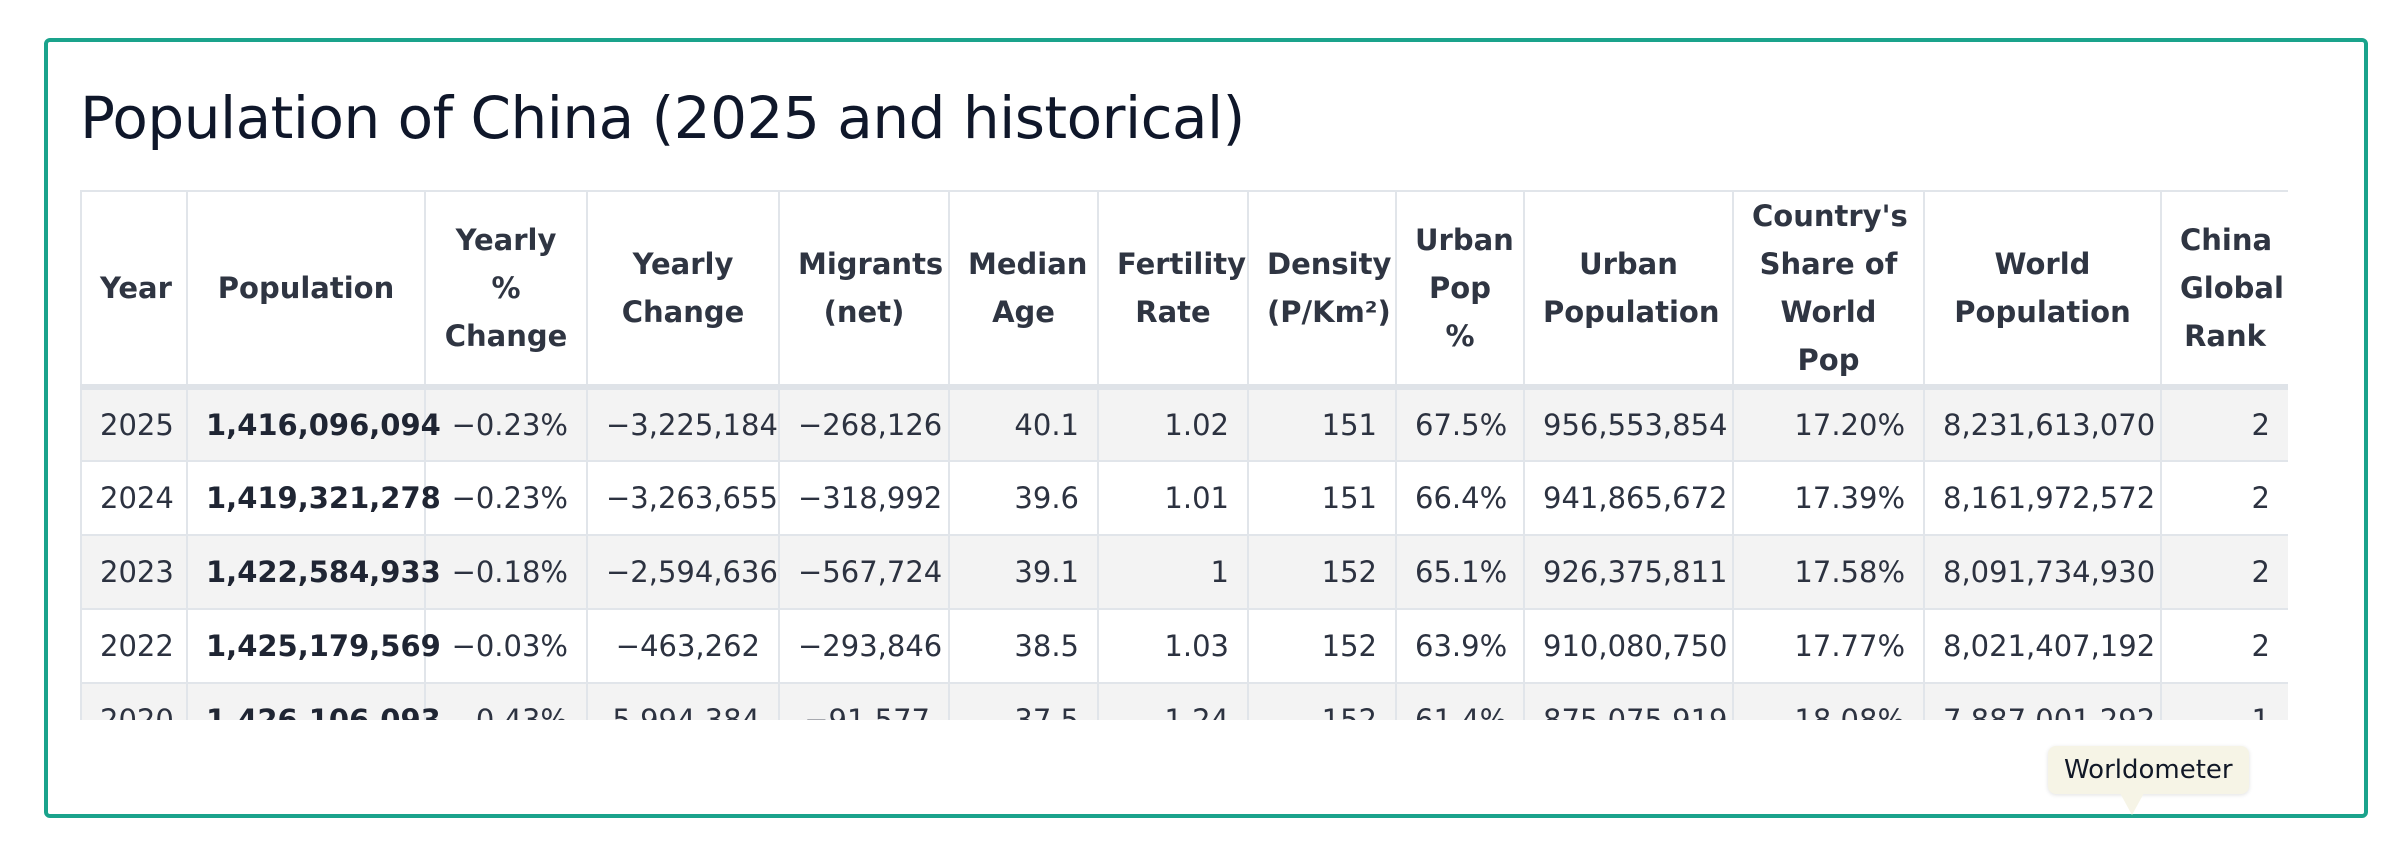 This screenshot has height=859, width=2408. What do you see at coordinates (1460, 646) in the screenshot?
I see `cell-urban-pop-percent: 63.9%` at bounding box center [1460, 646].